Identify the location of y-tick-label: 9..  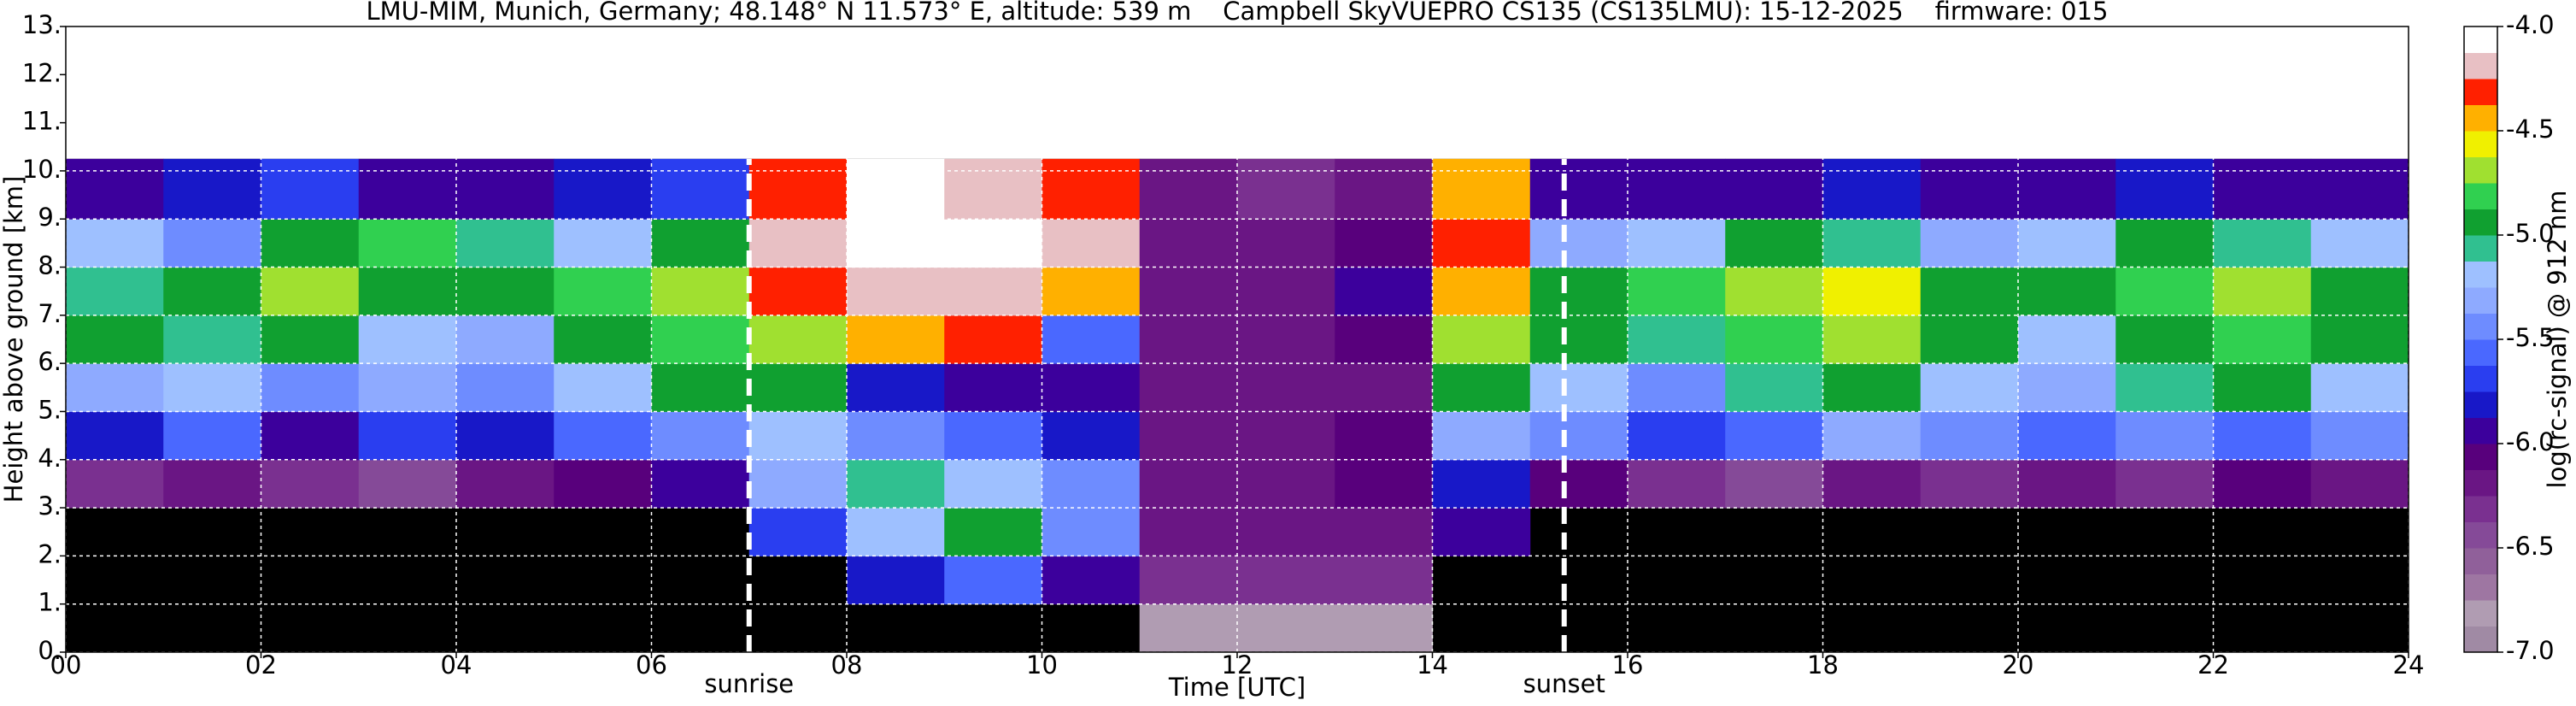
(50, 217).